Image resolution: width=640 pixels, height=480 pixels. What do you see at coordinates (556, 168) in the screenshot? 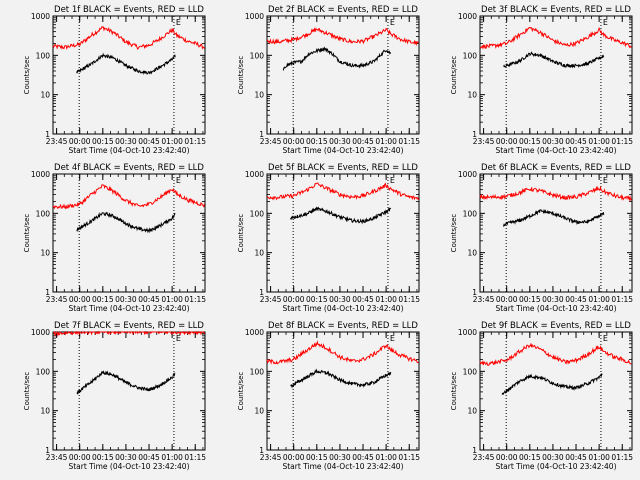
I see `panel-title: Det 6f BLACK = Events, RED = LLD` at bounding box center [556, 168].